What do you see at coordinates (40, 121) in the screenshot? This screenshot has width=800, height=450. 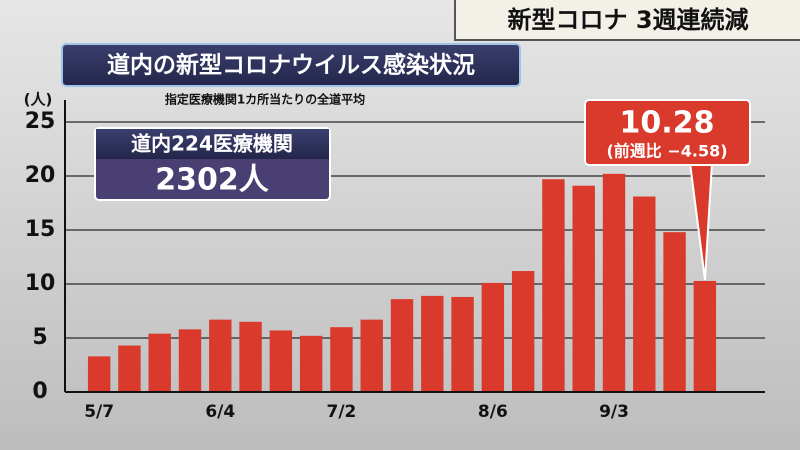 I see `y-tick-label: 25` at bounding box center [40, 121].